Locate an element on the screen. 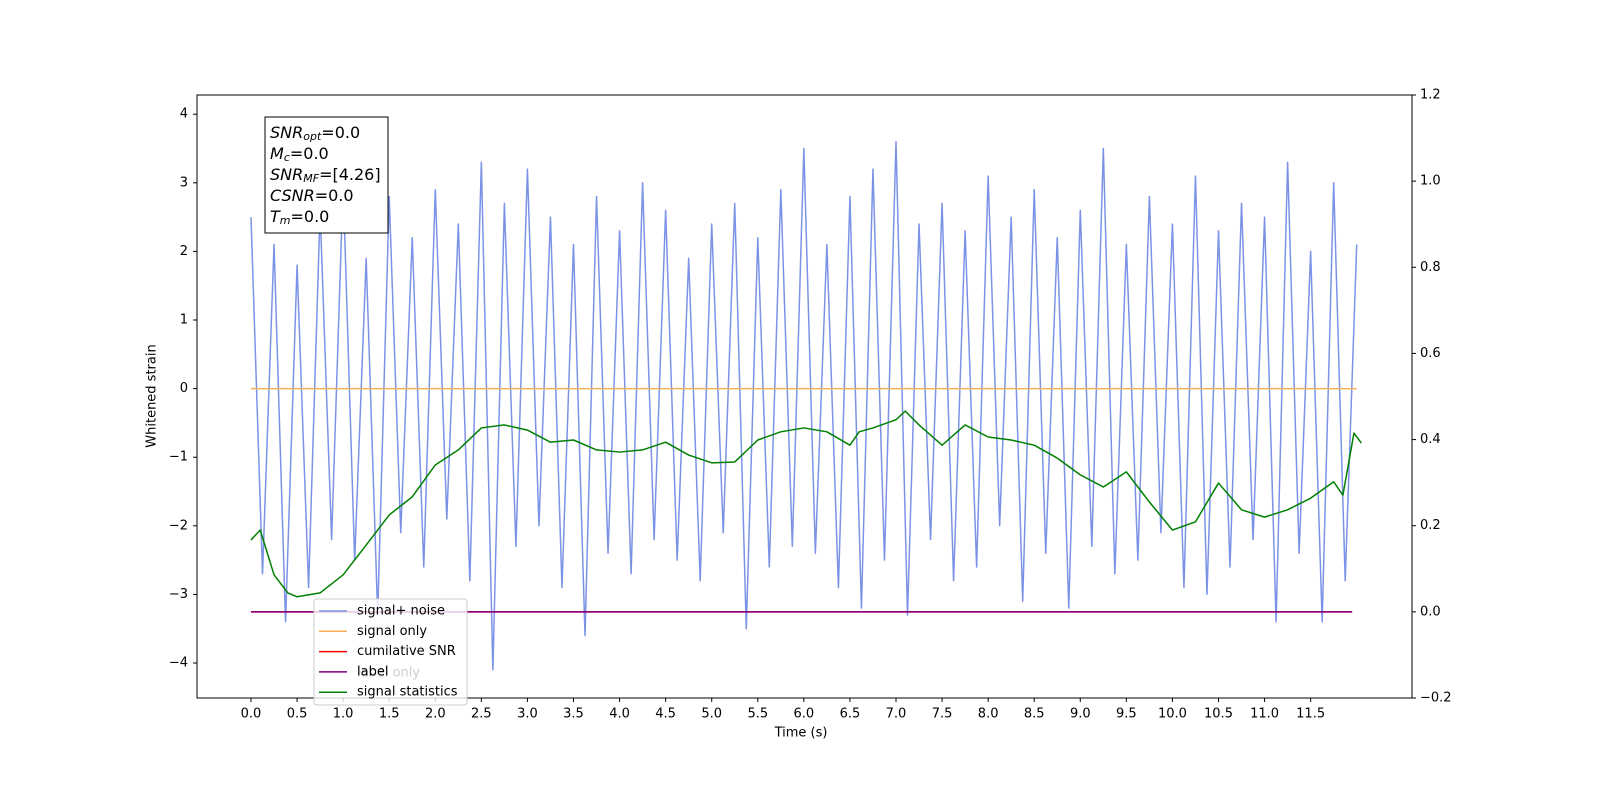  x-tick-label: 0.0 is located at coordinates (251, 714).